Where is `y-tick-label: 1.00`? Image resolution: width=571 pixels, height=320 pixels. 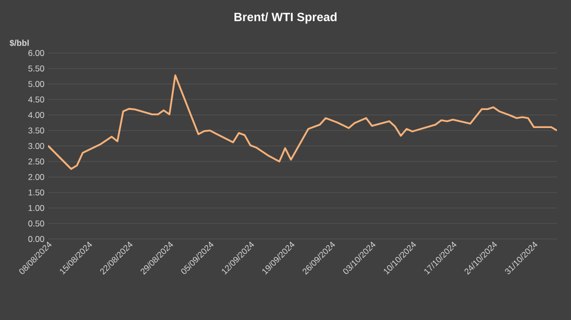
y-tick-label: 1.00 is located at coordinates (36, 208).